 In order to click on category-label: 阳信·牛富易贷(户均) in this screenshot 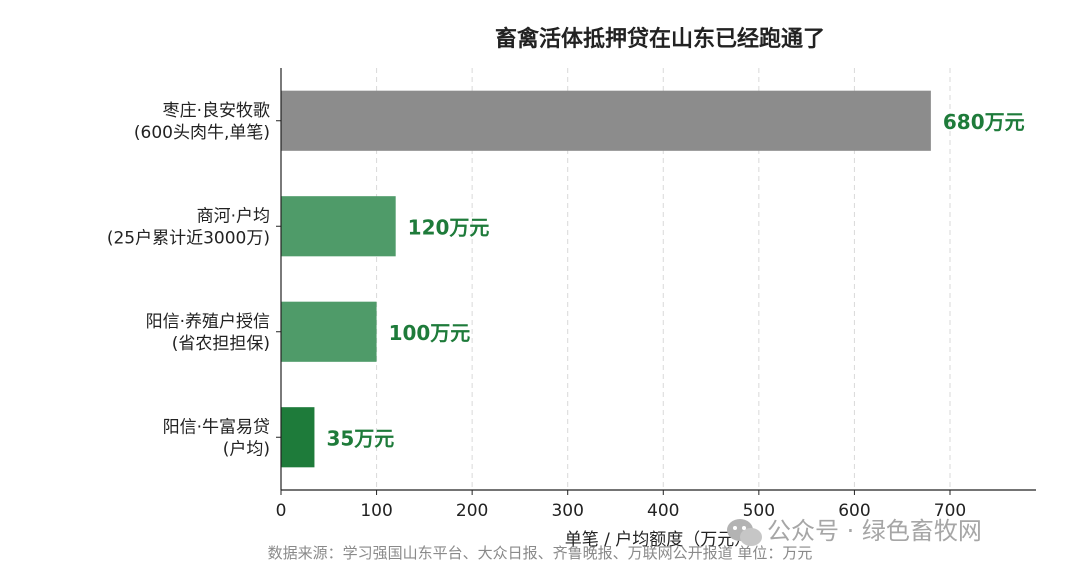, I will do `click(216, 438)`.